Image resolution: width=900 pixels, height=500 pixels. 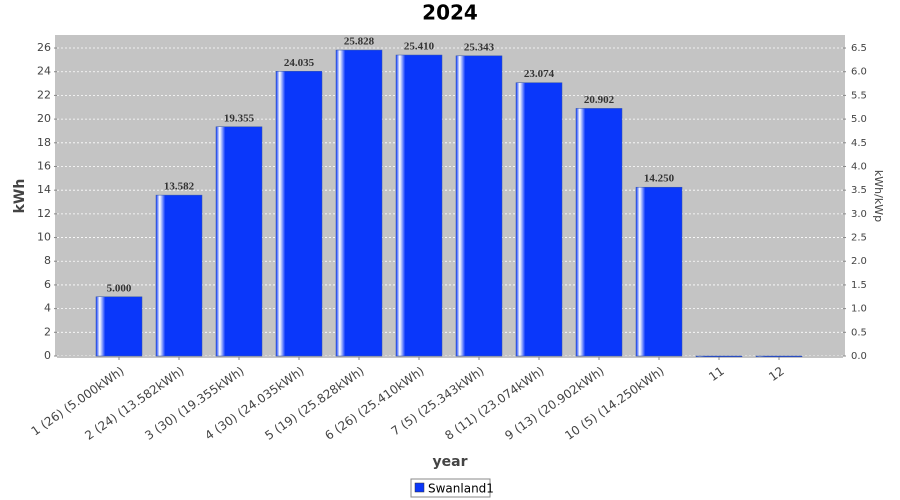 What do you see at coordinates (859, 166) in the screenshot?
I see `y2-tick-label: 4.0` at bounding box center [859, 166].